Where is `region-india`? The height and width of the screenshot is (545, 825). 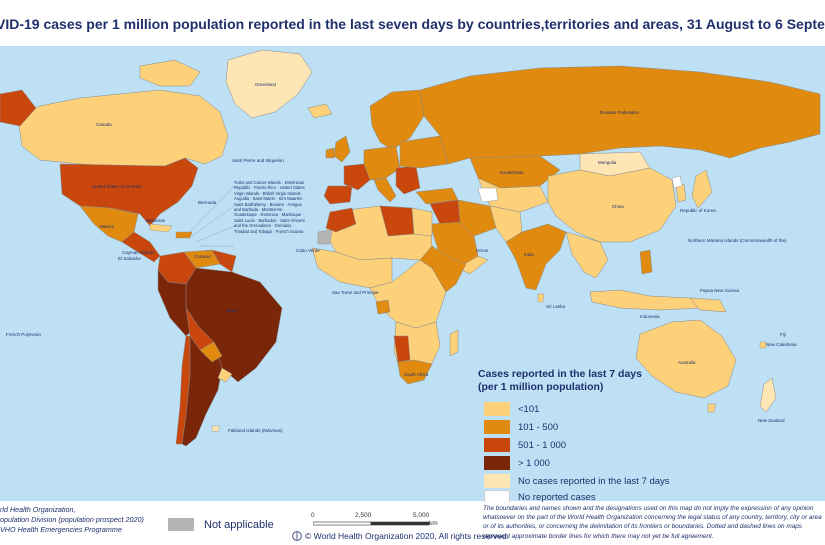
region-india is located at coordinates (536, 257).